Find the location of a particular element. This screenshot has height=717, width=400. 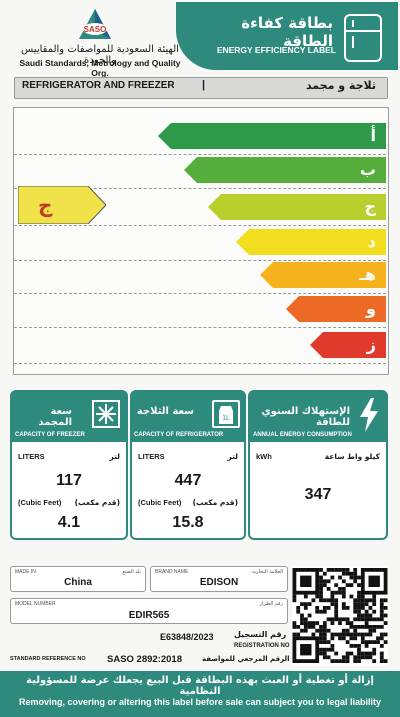

label-title-en: ENERGY EFFICIENCY LABEL is located at coordinates (276, 50).